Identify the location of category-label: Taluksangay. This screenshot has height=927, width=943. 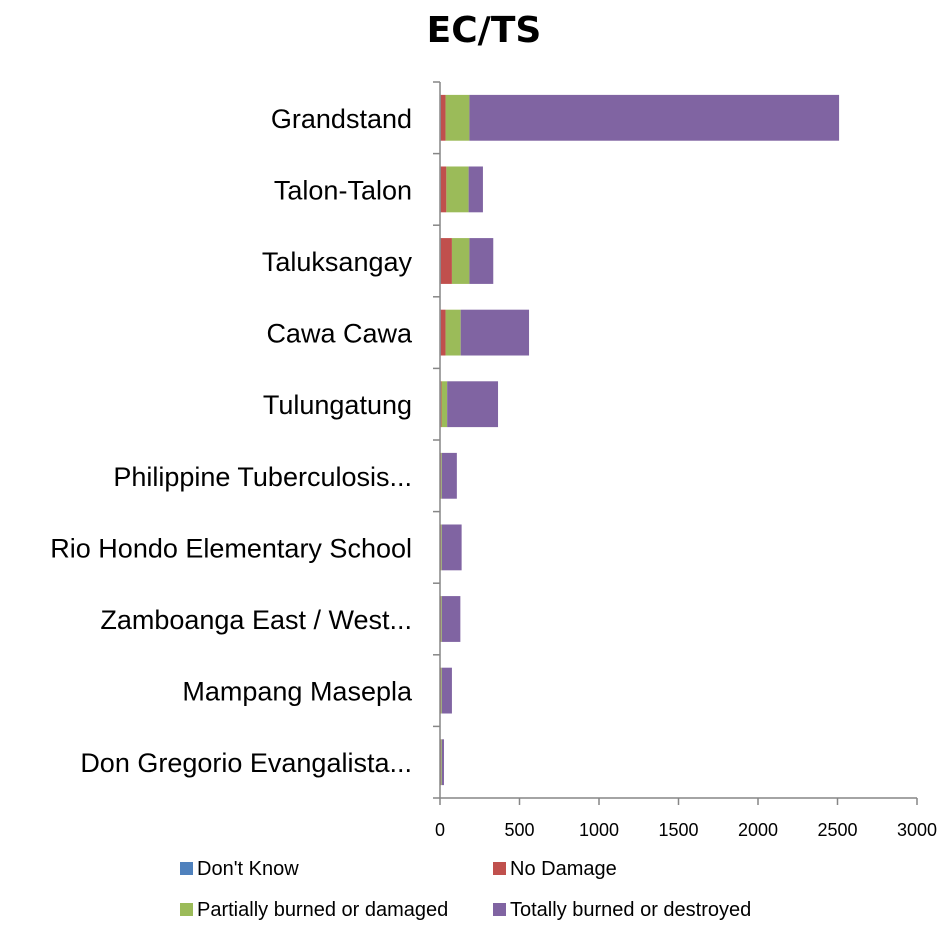
(337, 262).